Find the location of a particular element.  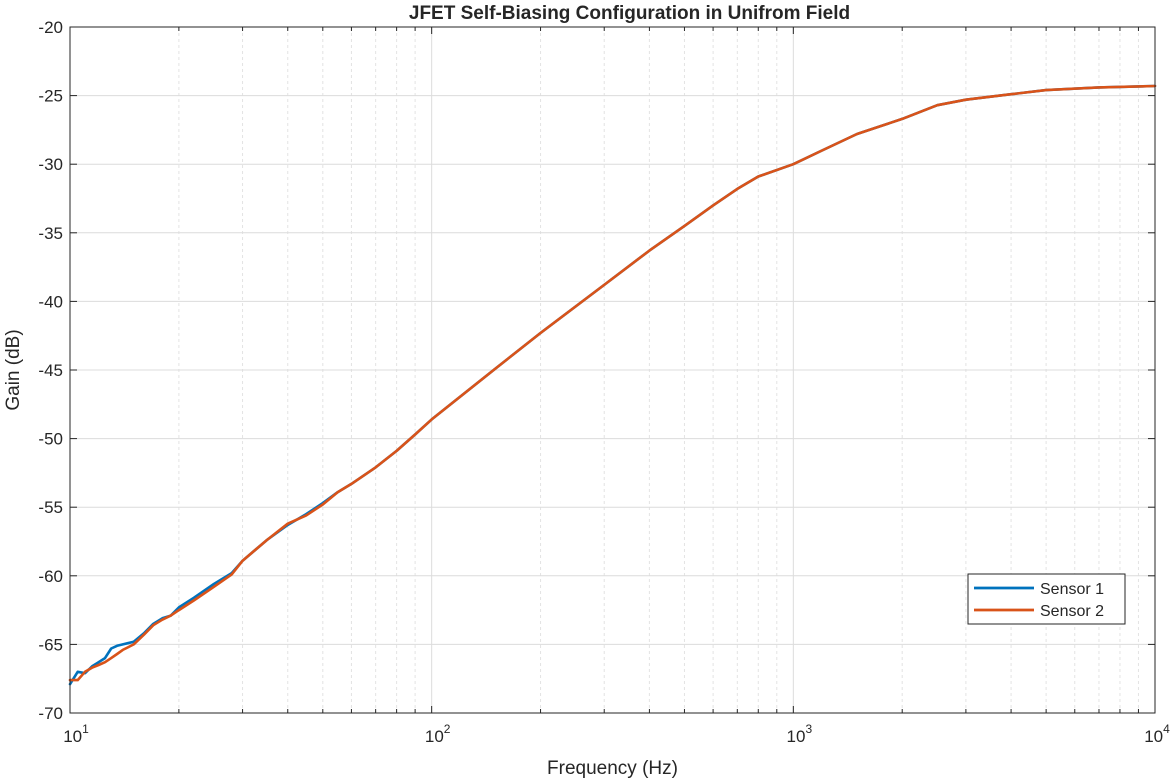

y-tick-label: -55 is located at coordinates (50, 507).